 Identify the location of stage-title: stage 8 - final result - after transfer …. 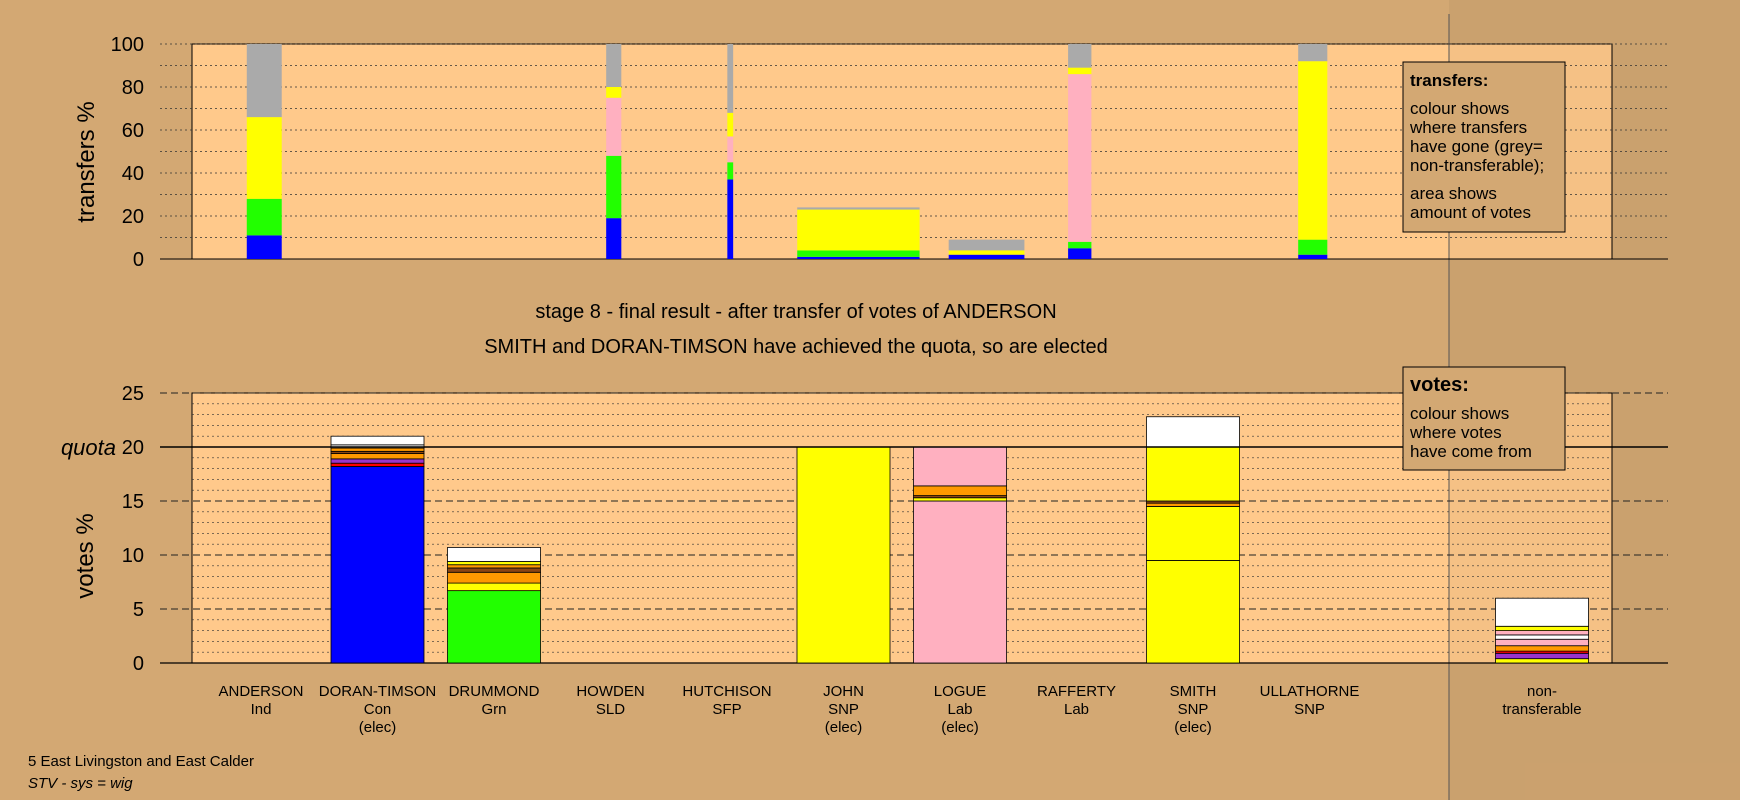
(795, 312).